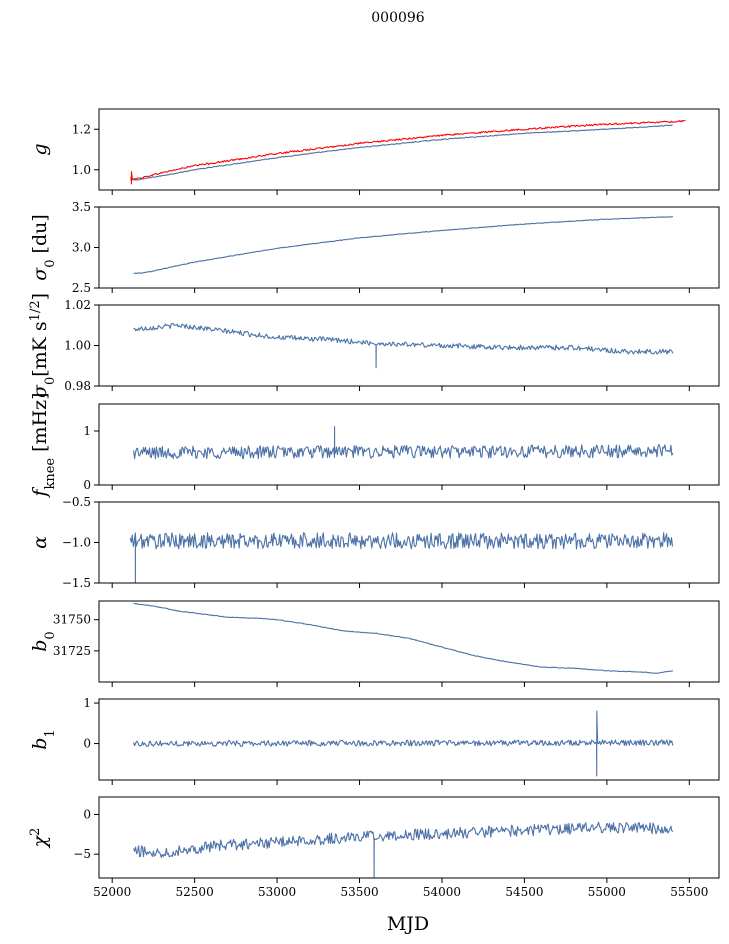  Describe the element at coordinates (43, 247) in the screenshot. I see `y-axis-label: σ0 [du]` at that location.